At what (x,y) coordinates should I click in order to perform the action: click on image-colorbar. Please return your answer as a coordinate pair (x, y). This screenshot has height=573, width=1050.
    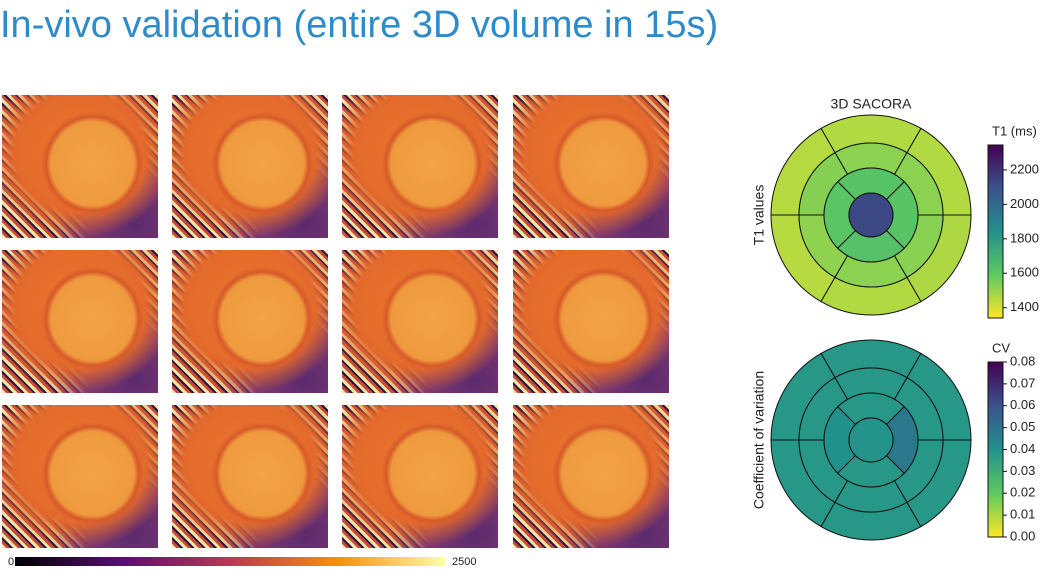
    Looking at the image, I should click on (230, 561).